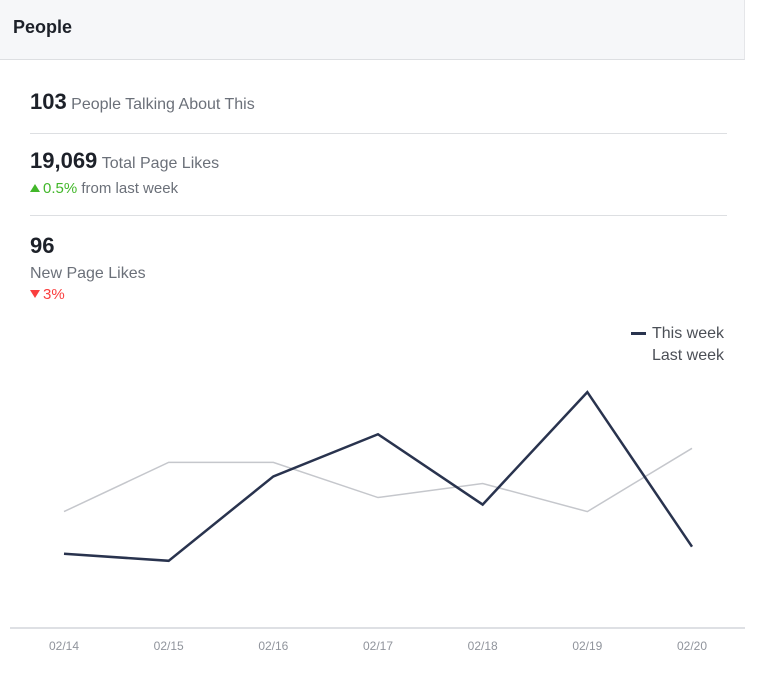 This screenshot has width=758, height=688. Describe the element at coordinates (35, 294) in the screenshot. I see `arrow-down-icon` at that location.